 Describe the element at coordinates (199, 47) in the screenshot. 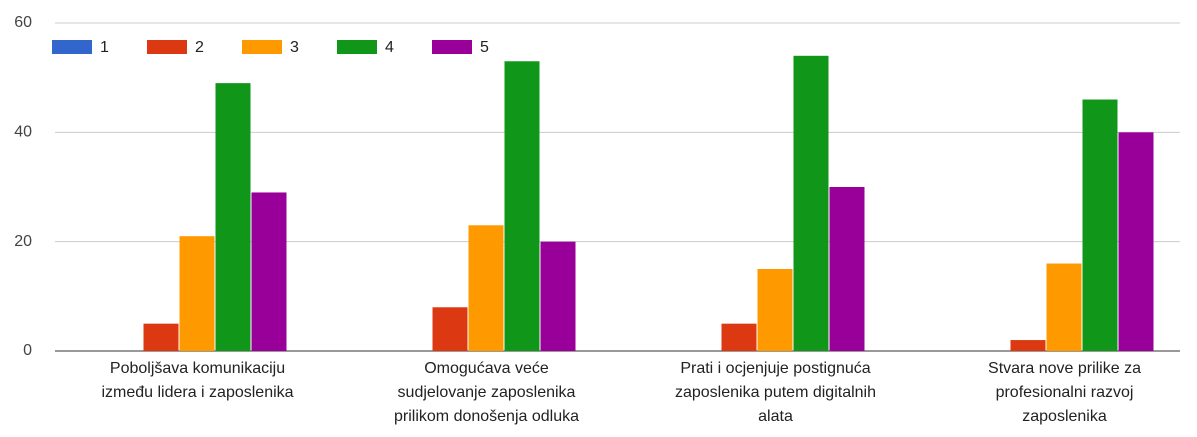

I see `legend-label: 2` at that location.